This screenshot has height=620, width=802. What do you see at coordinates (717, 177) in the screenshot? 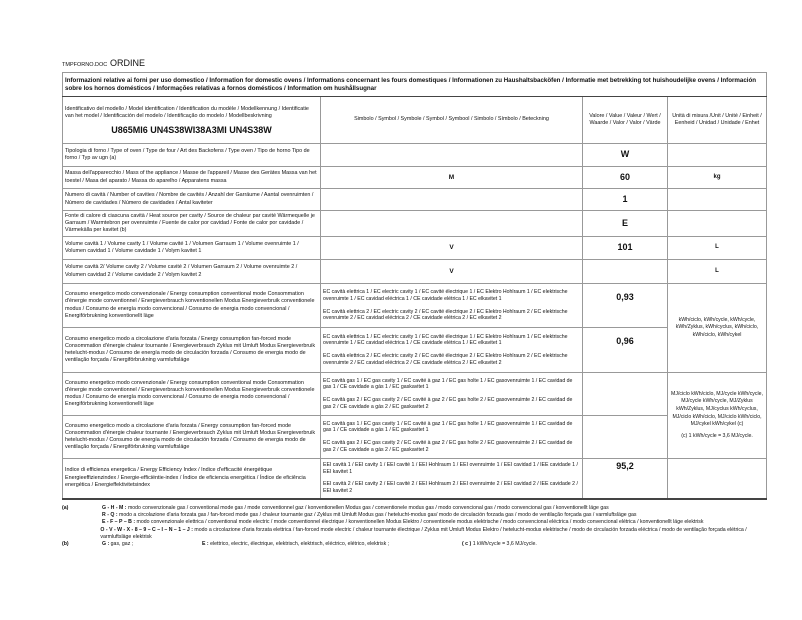
I see `row-unit: kg` at bounding box center [717, 177].